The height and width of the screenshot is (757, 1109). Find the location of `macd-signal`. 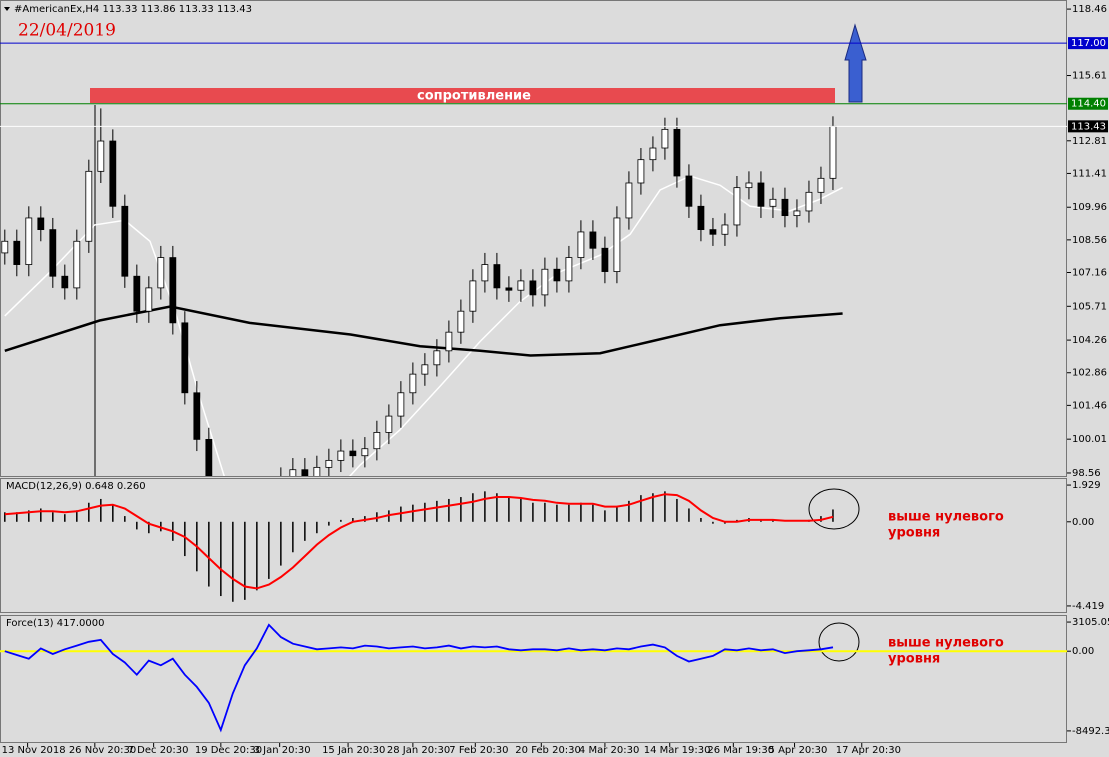

macd-signal is located at coordinates (419, 541).